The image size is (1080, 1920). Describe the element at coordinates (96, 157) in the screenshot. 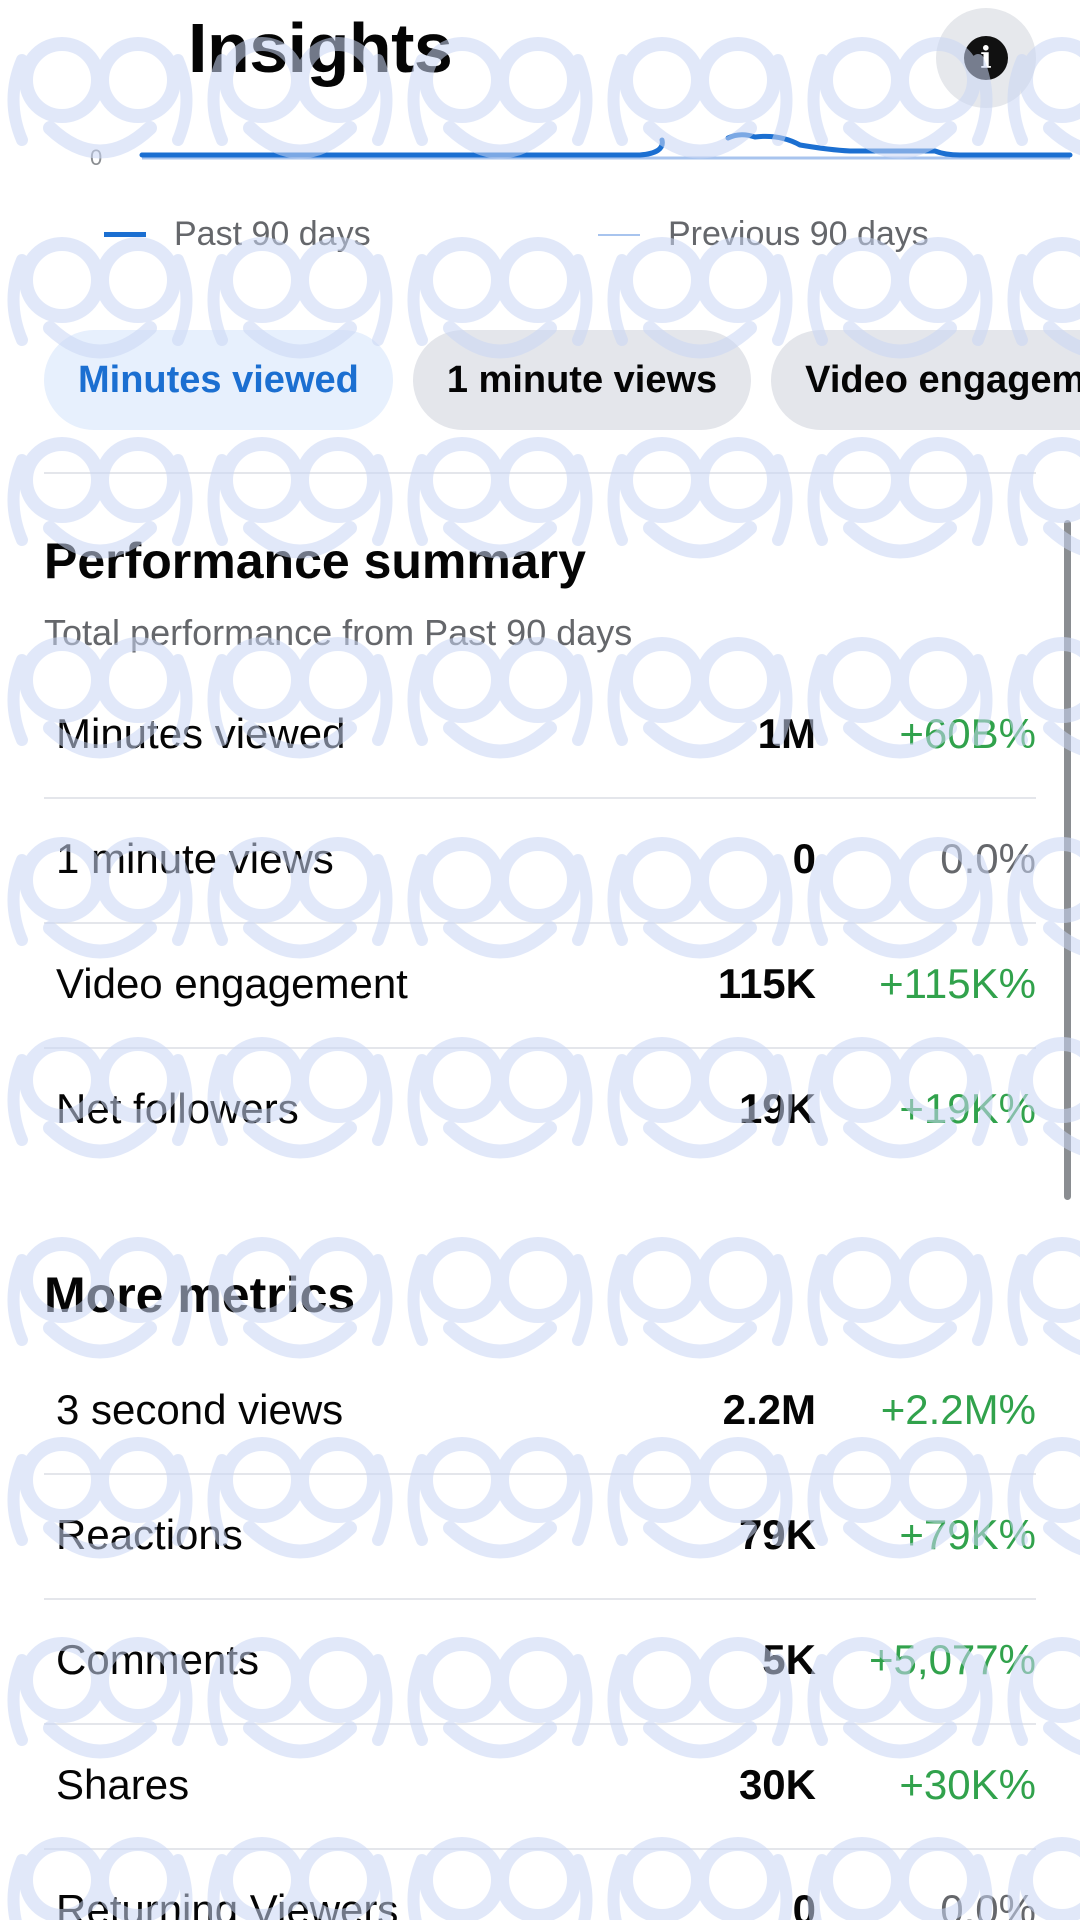

I see `y-tick-label: 0` at that location.